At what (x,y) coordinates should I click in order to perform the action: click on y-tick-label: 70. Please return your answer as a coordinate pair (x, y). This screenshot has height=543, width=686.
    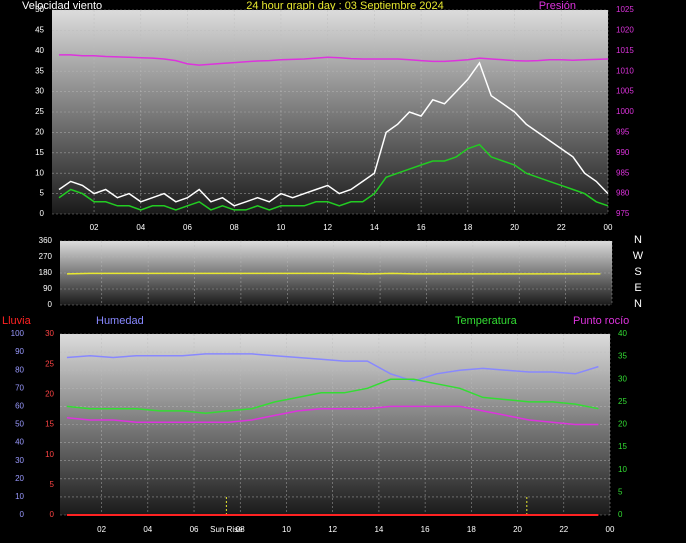
    Looking at the image, I should click on (19, 387).